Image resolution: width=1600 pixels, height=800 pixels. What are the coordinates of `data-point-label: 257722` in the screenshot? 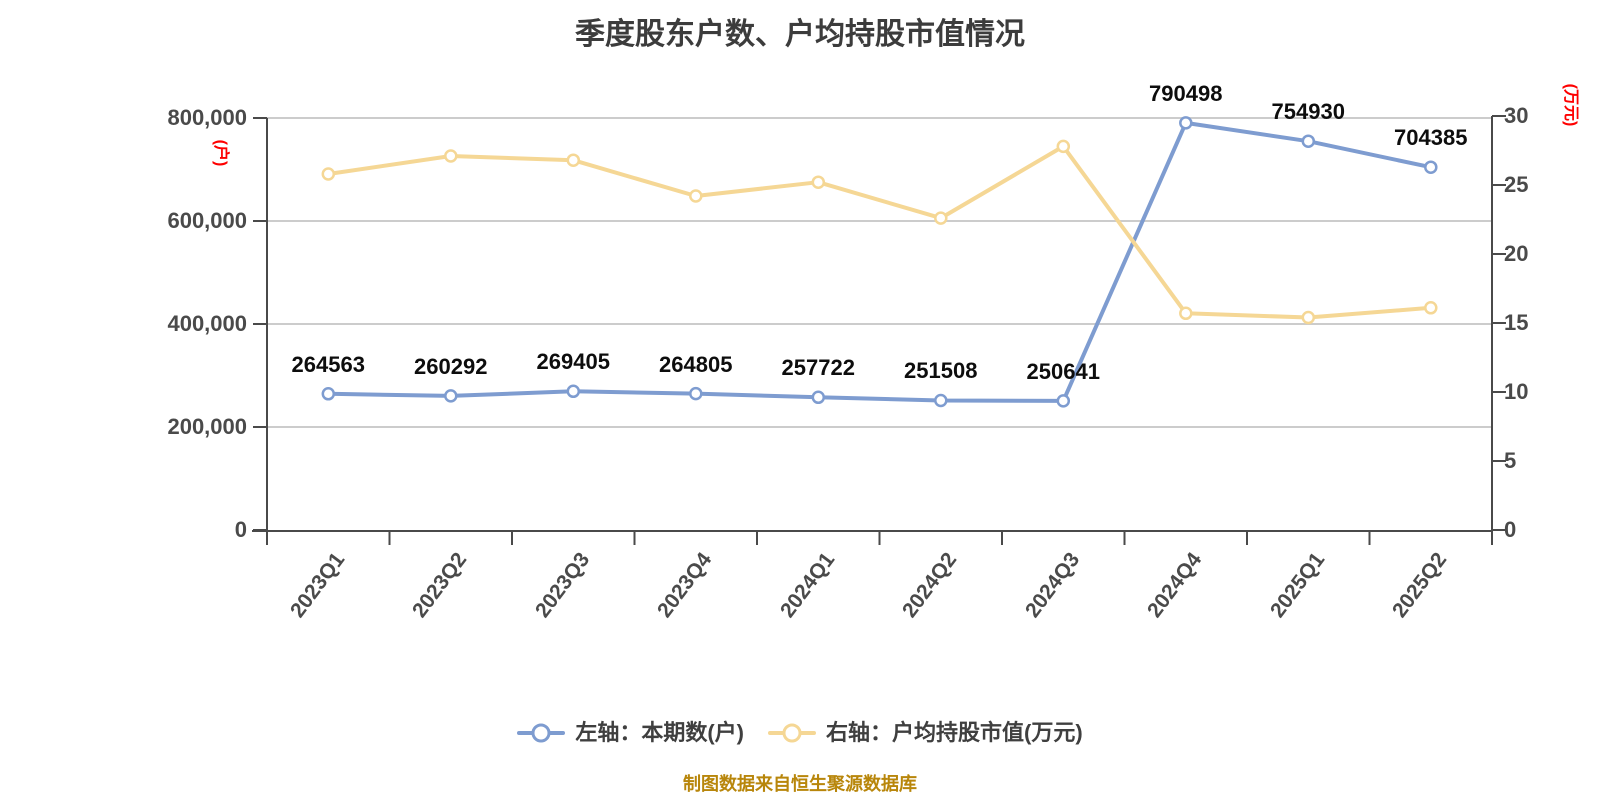 It's located at (818, 368).